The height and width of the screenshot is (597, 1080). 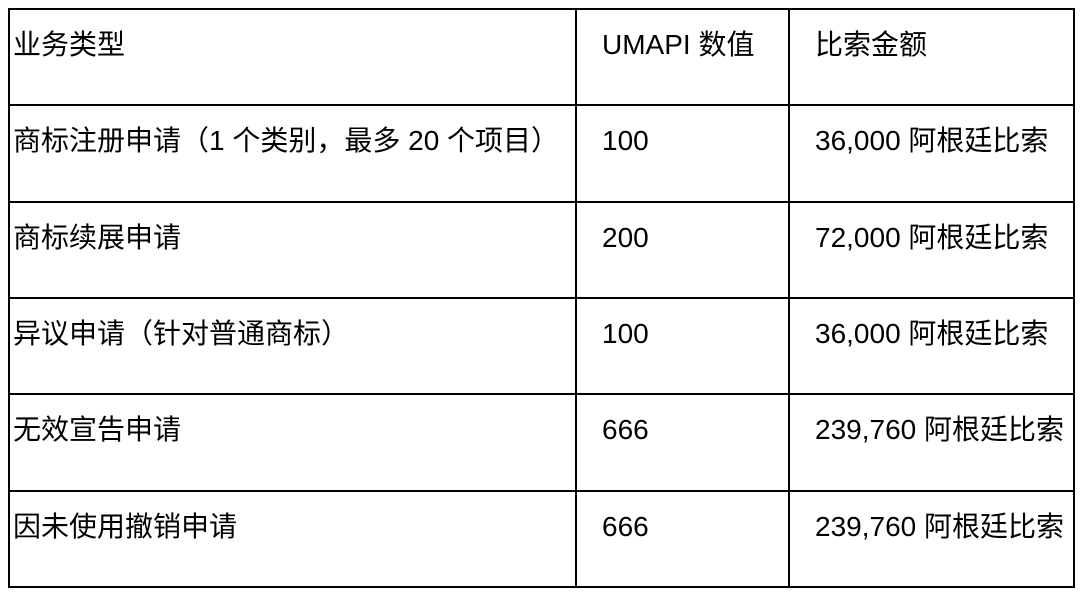 What do you see at coordinates (931, 57) in the screenshot?
I see `header-peso-amount: 比索金额` at bounding box center [931, 57].